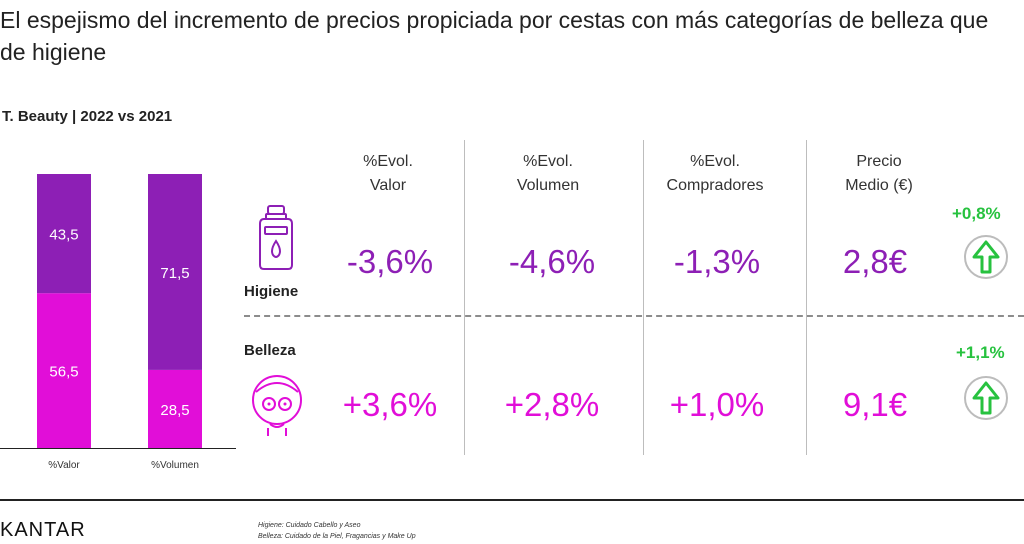 Image resolution: width=1024 pixels, height=544 pixels. I want to click on value-higiene-precio: 2,8€, so click(875, 261).